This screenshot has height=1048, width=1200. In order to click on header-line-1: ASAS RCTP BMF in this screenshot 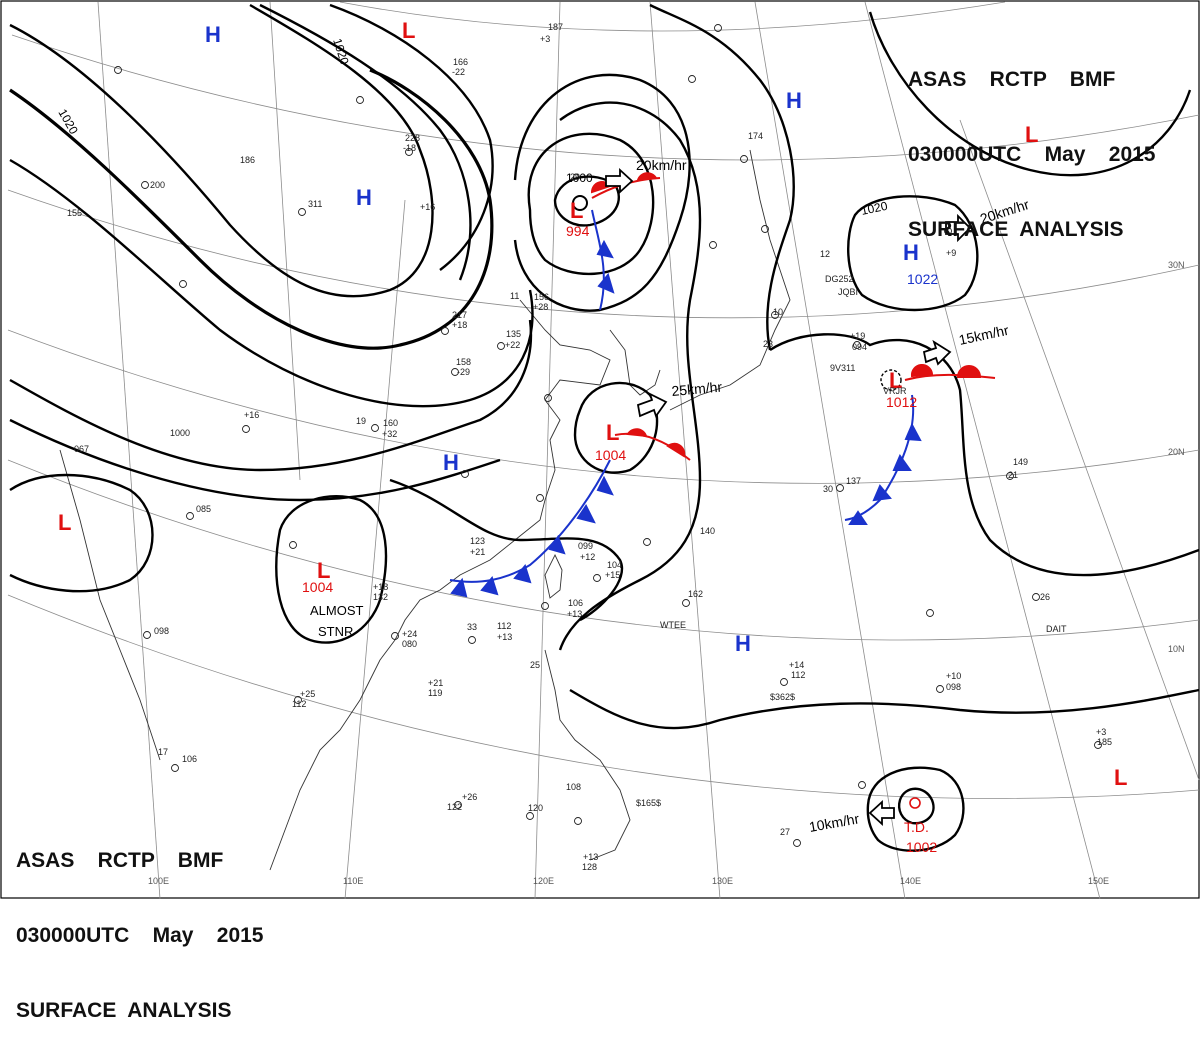, I will do `click(120, 860)`.